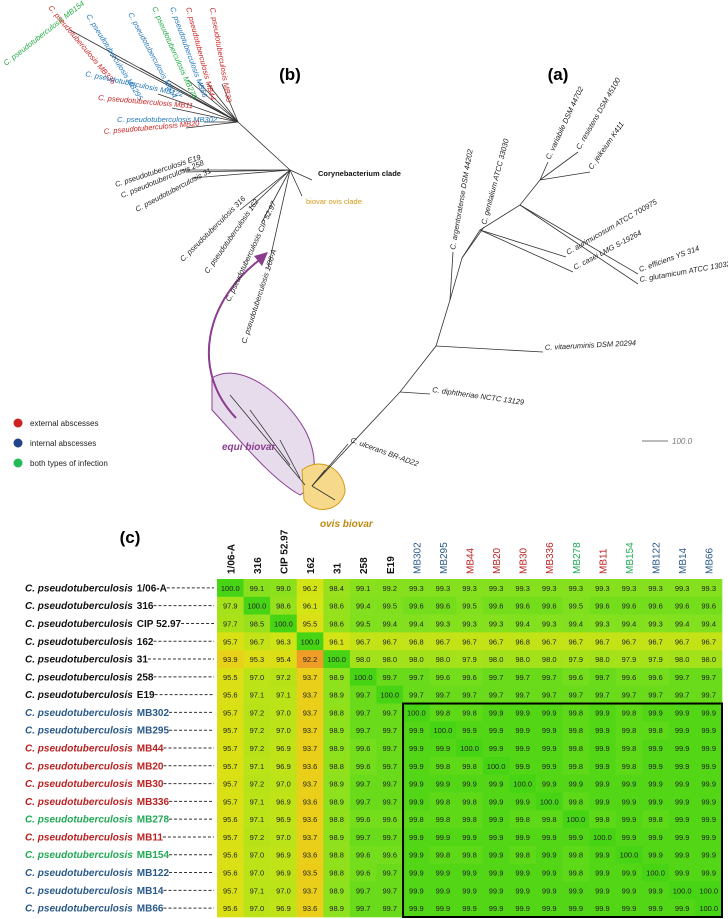 Image resolution: width=728 pixels, height=919 pixels. I want to click on cell-value: 96.9, so click(283, 855).